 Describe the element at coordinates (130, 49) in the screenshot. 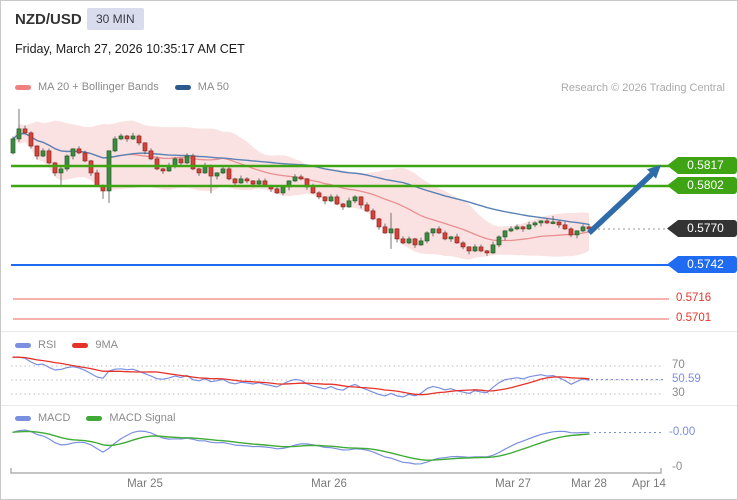

I see `chart-datetime: Friday, March 27, 2026 10:35:17 AM CET` at that location.